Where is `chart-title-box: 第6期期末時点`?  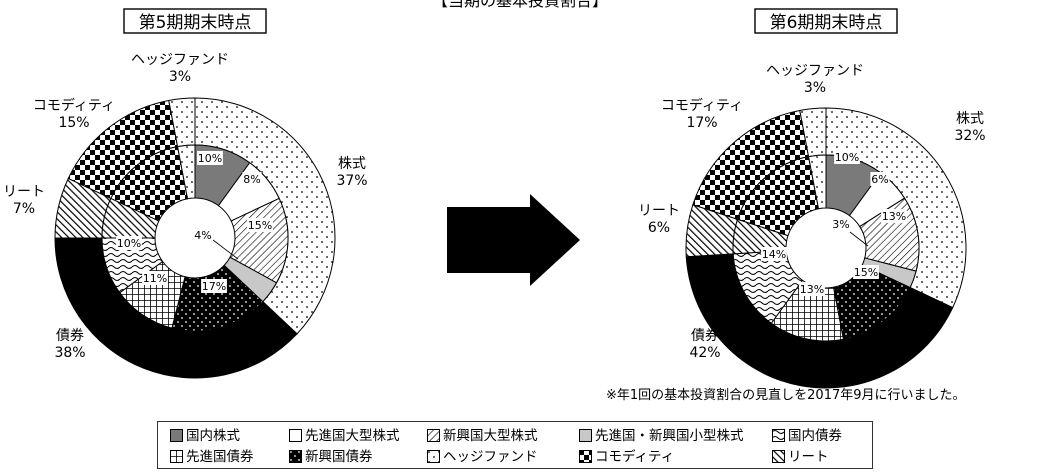
chart-title-box: 第6期期末時点 is located at coordinates (826, 21).